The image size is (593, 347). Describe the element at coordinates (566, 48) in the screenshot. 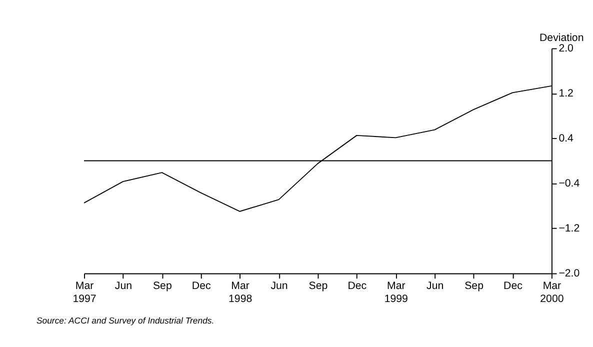

I see `y-tick-label: 2.0` at that location.